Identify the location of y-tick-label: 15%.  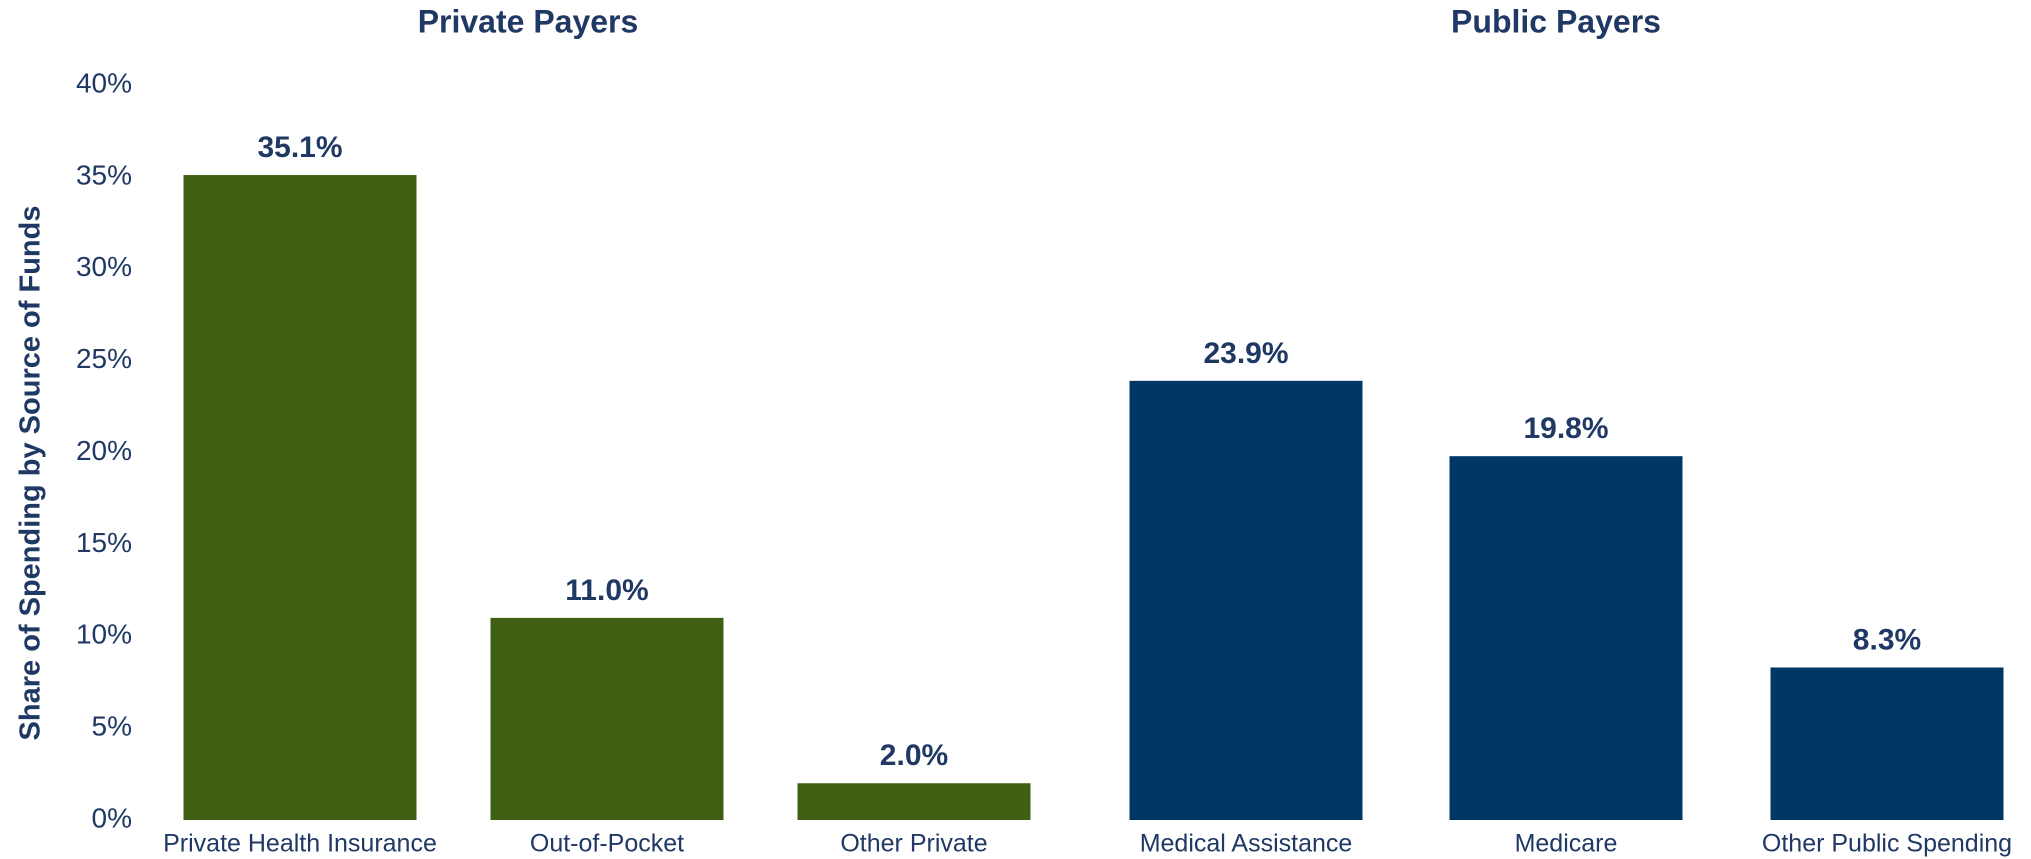
(104, 542).